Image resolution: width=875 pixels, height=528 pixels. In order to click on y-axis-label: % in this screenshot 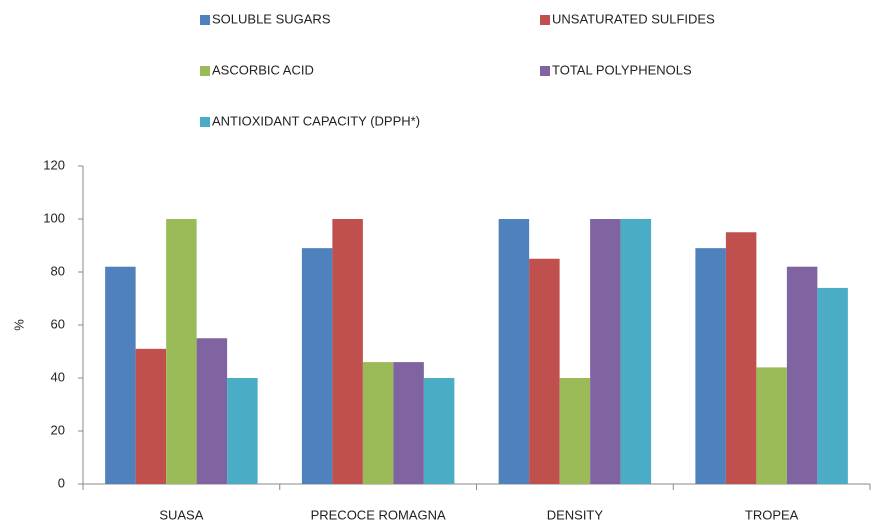, I will do `click(18, 325)`.